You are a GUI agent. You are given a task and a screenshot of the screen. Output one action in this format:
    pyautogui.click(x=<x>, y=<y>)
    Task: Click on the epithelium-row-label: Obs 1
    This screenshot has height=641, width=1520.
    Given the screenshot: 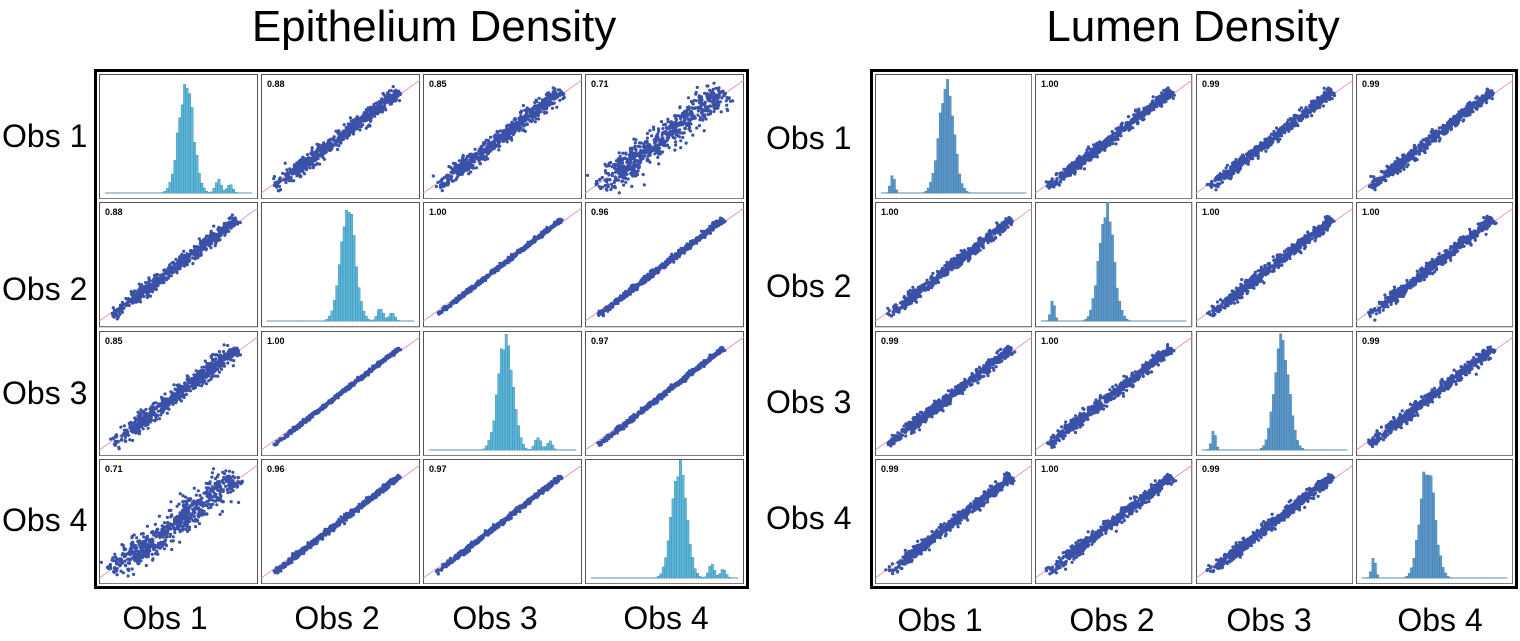 What is the action you would take?
    pyautogui.click(x=45, y=136)
    